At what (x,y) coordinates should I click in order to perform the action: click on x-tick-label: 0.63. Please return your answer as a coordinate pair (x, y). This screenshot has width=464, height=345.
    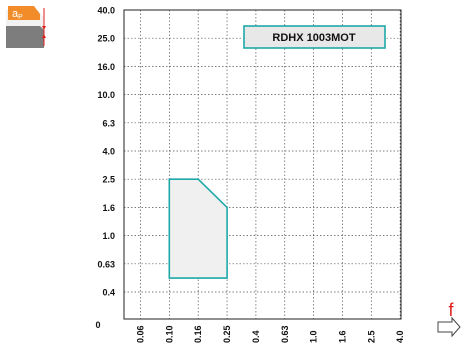
    Looking at the image, I should click on (285, 334).